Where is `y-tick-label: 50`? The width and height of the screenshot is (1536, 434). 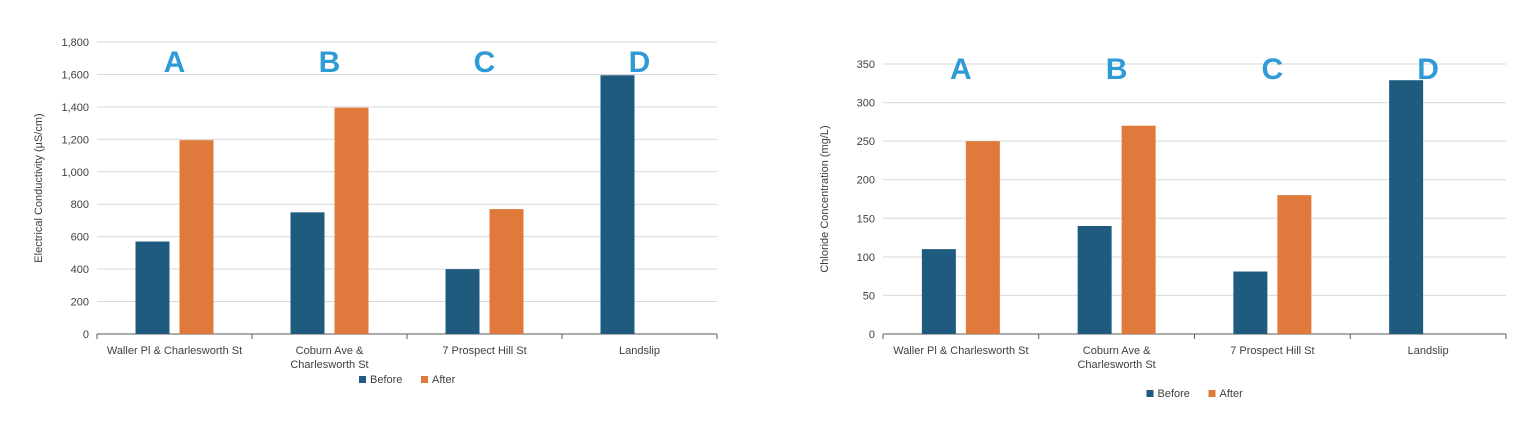
y-tick-label: 50 is located at coordinates (869, 296).